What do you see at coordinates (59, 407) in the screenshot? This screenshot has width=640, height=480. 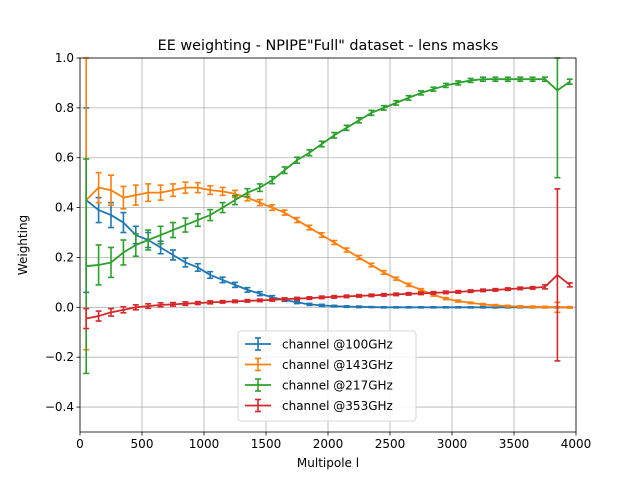 I see `y-tick-label: −0.4` at bounding box center [59, 407].